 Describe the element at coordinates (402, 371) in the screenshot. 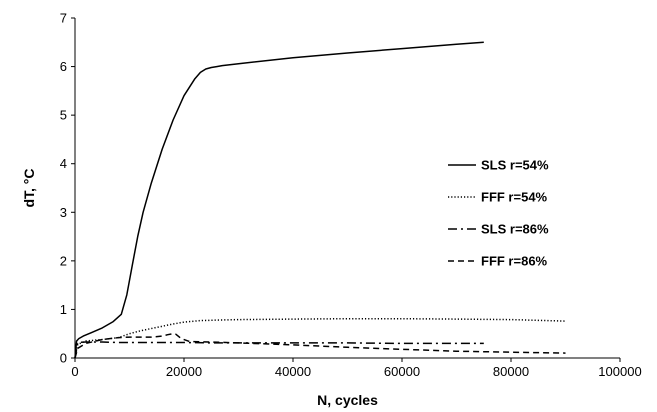

I see `x-tick-label: 60000` at that location.